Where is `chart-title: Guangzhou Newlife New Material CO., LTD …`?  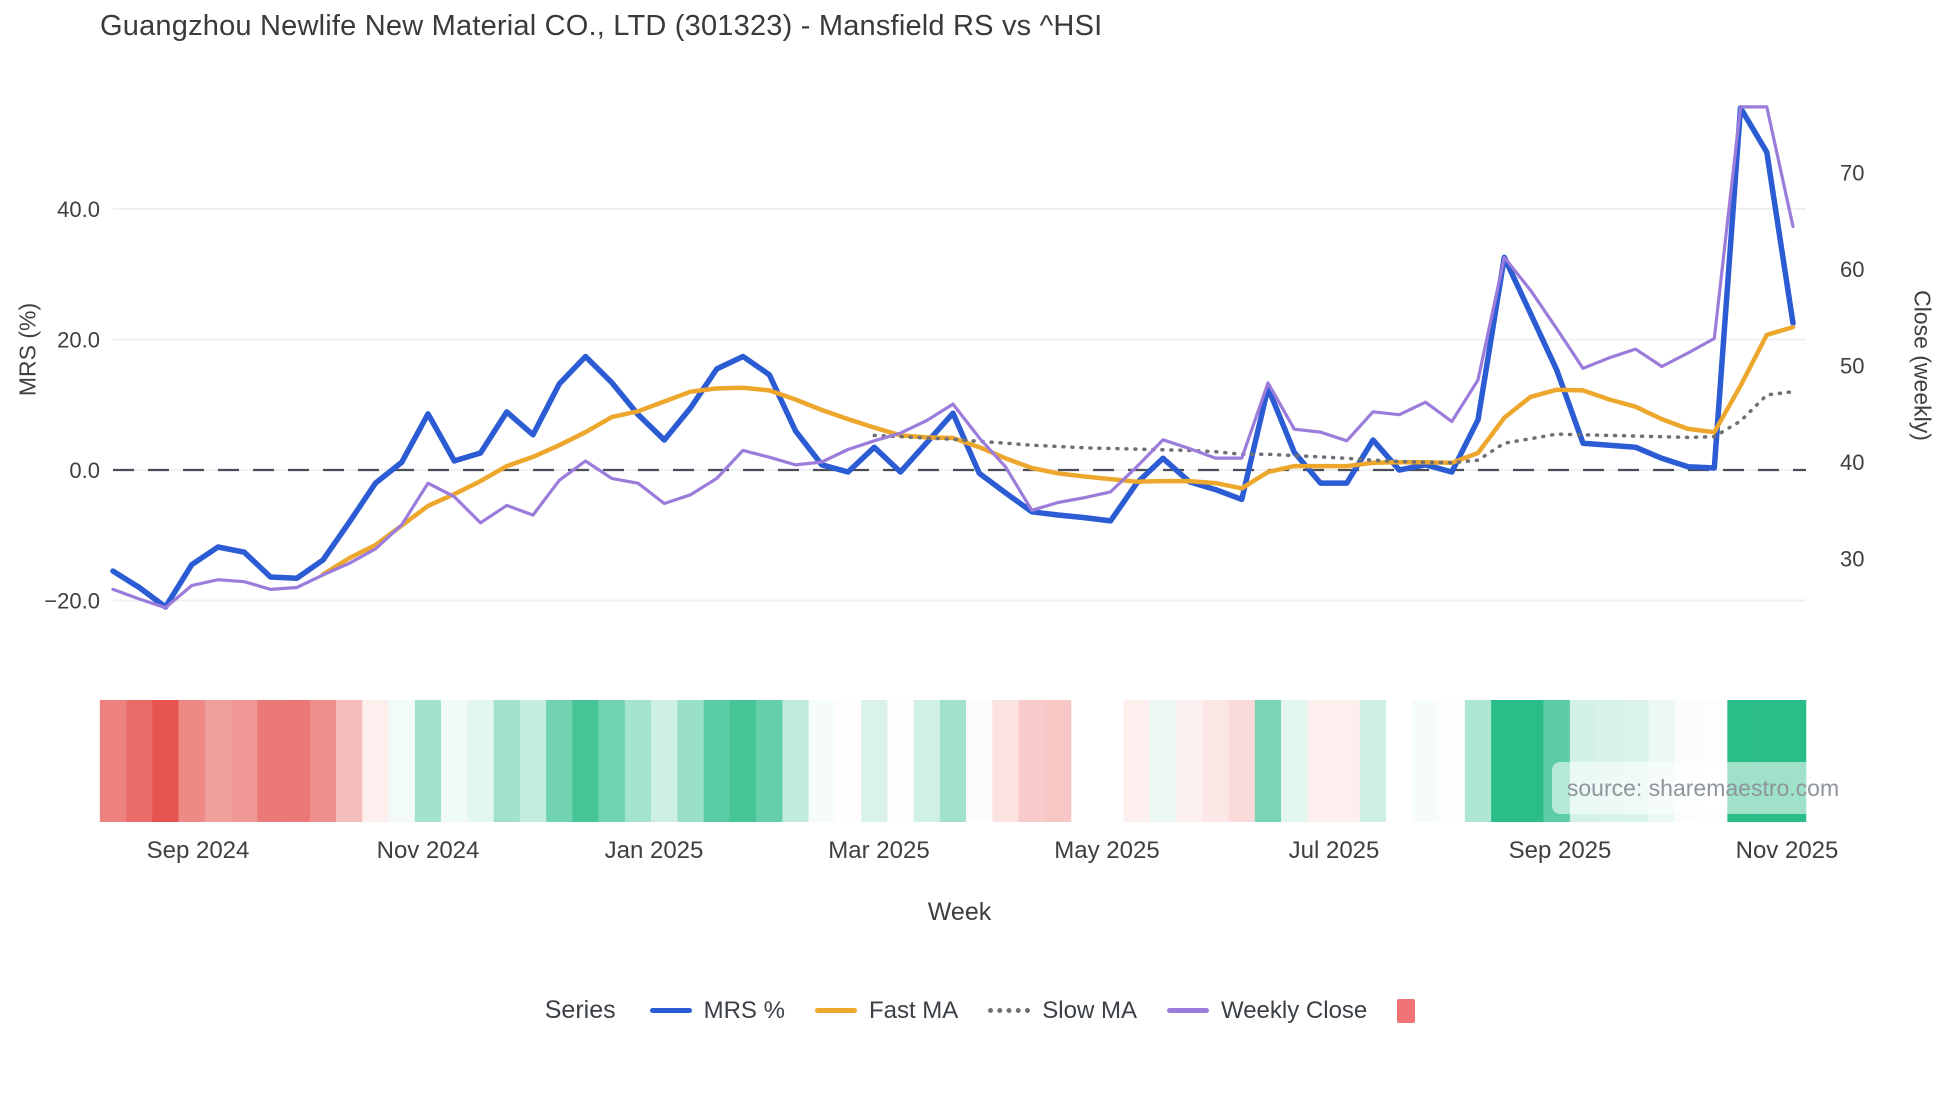
chart-title: Guangzhou Newlife New Material CO., LTD … is located at coordinates (601, 26).